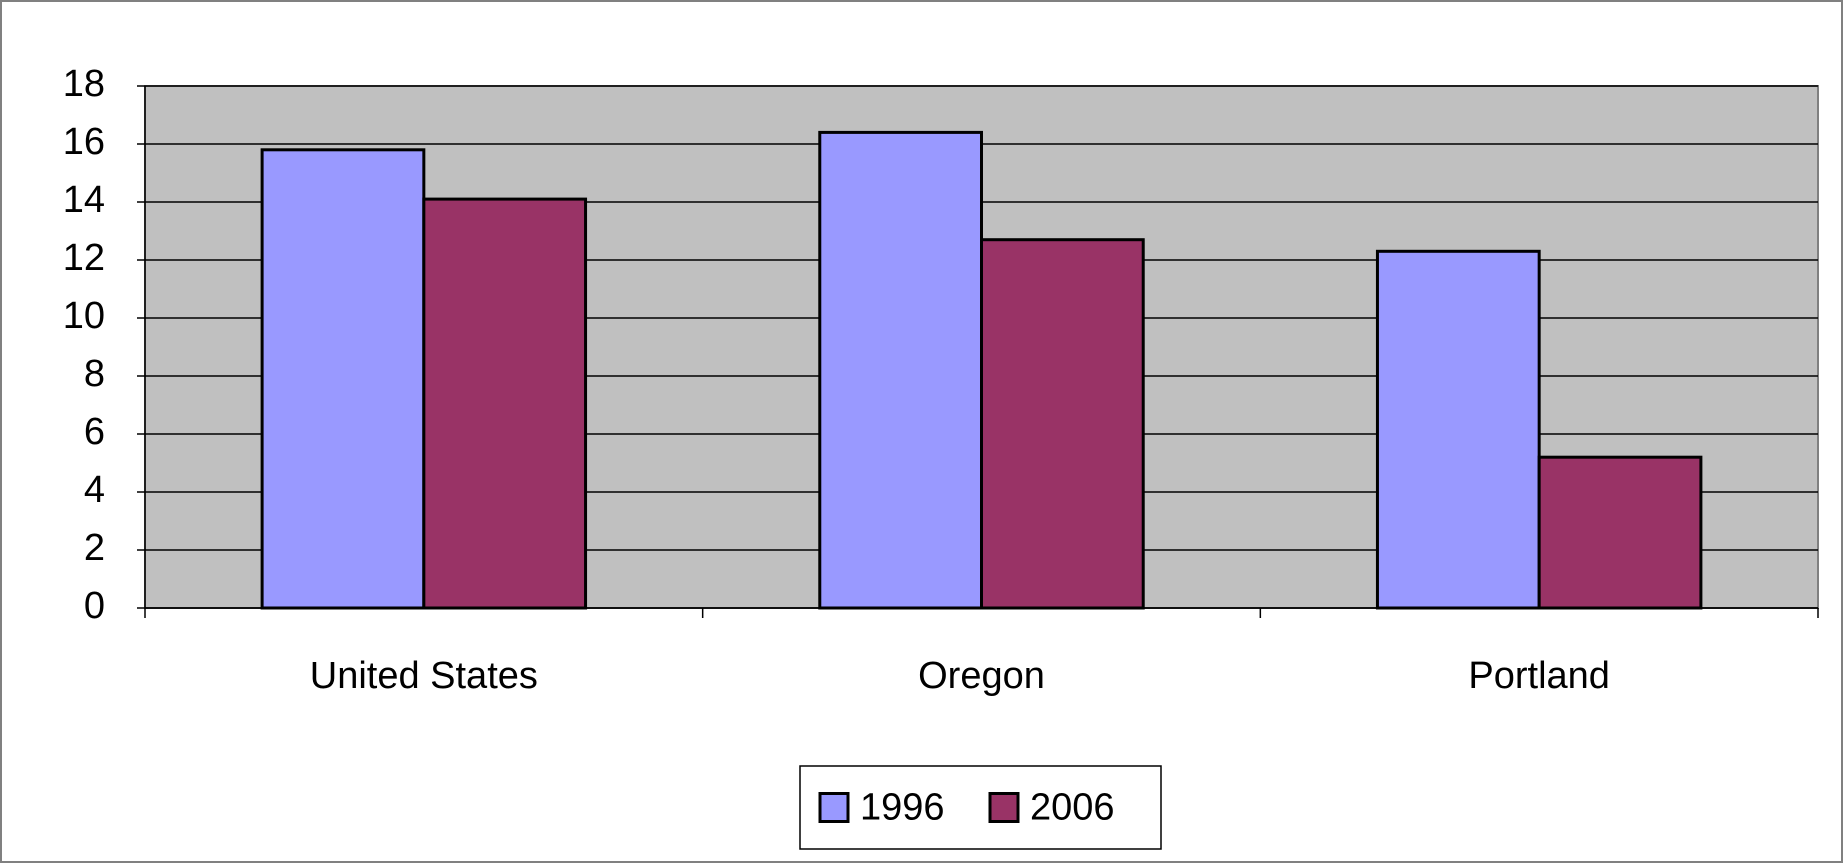 The width and height of the screenshot is (1843, 863). I want to click on x-tick-label: Oregon, so click(981, 676).